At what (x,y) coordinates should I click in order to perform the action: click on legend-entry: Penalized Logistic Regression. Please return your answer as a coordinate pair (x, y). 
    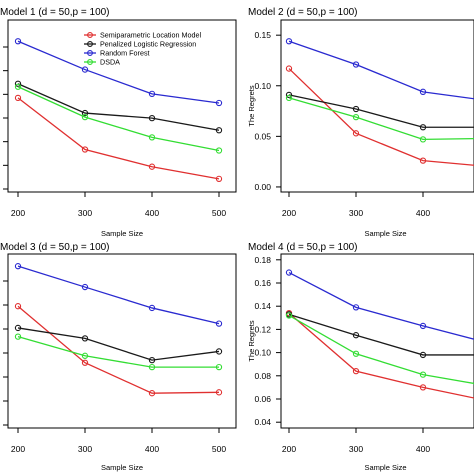
    Looking at the image, I should click on (148, 44).